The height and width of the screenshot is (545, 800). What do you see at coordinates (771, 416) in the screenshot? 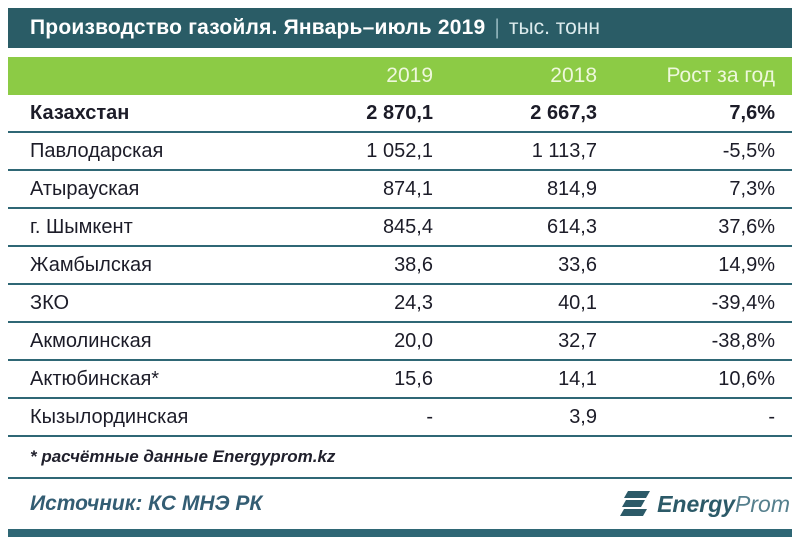
I see `growth-cell: -` at bounding box center [771, 416].